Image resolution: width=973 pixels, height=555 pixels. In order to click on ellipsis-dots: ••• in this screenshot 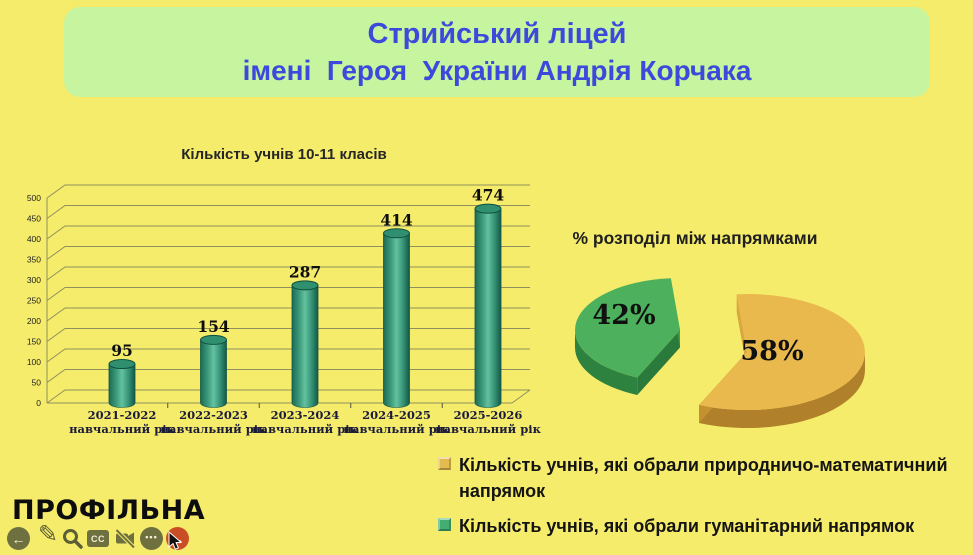, I will do `click(151, 537)`.